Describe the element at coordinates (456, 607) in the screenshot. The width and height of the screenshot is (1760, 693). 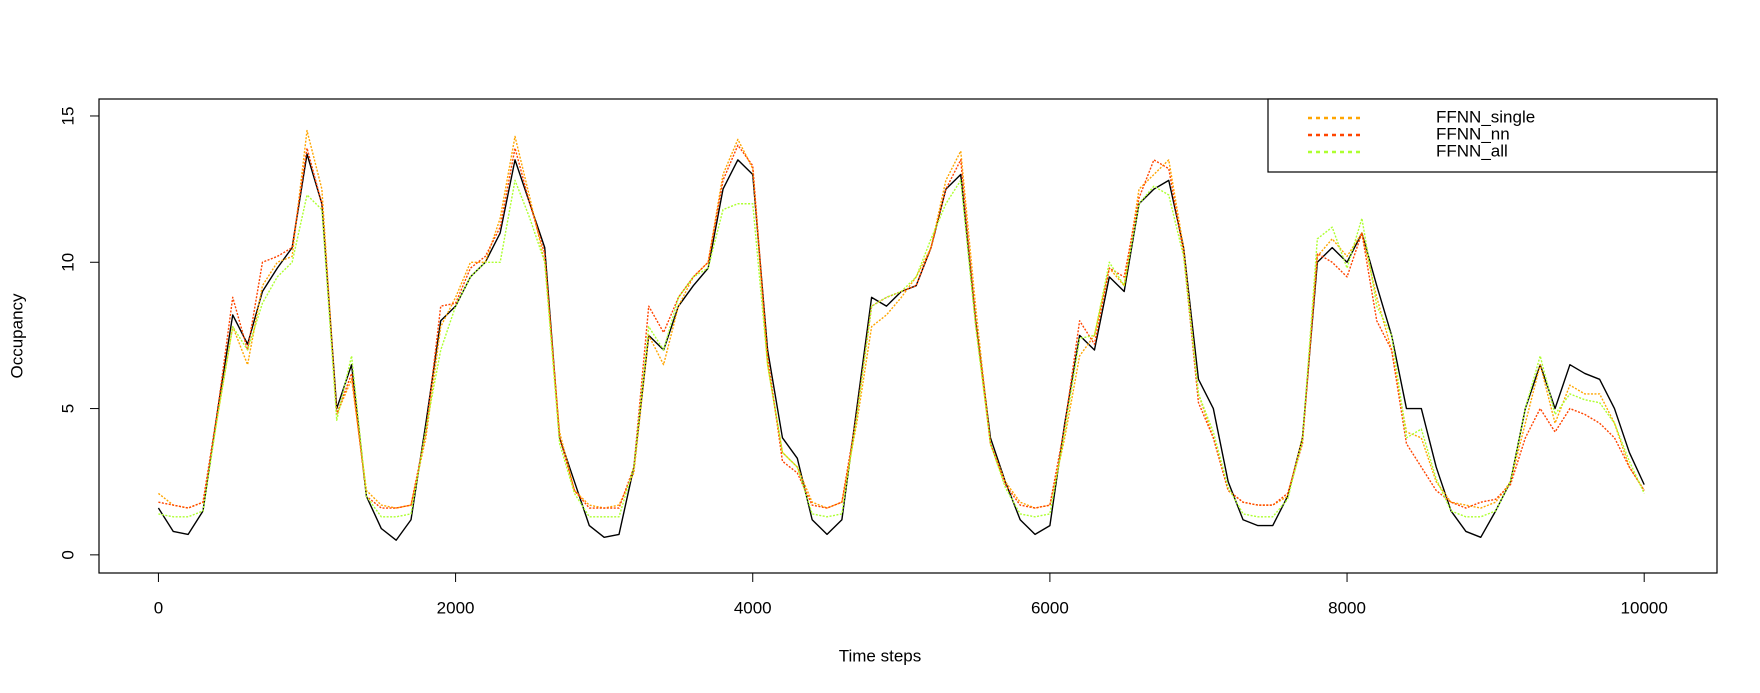
I see `x-tick-label: 2000` at that location.